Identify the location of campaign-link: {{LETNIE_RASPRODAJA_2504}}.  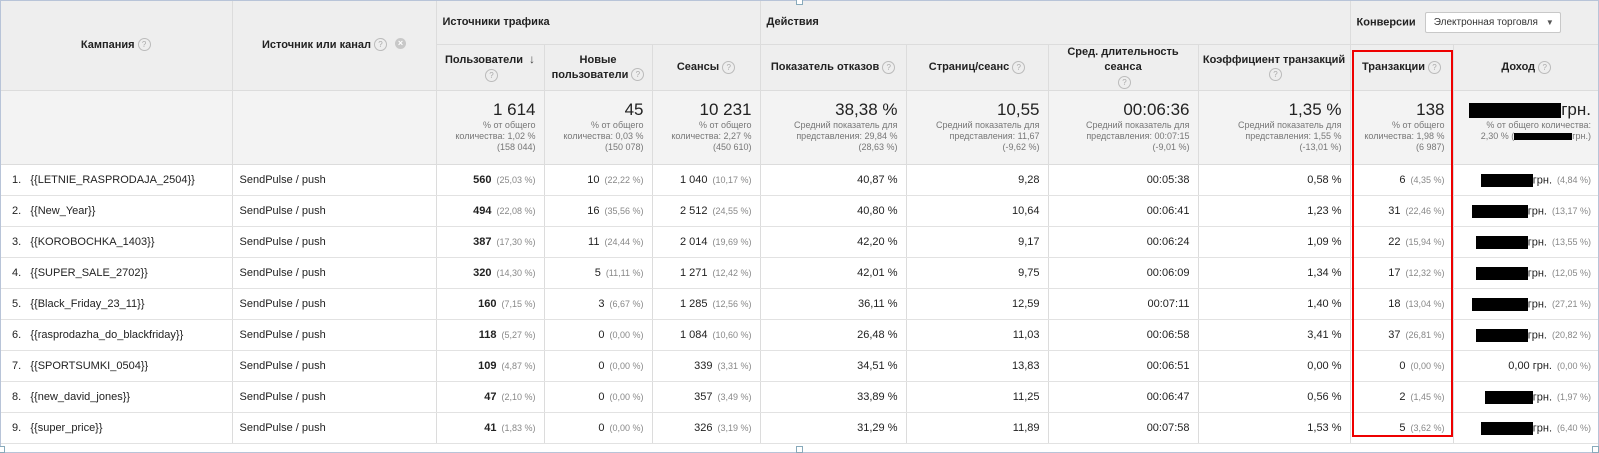
(112, 180).